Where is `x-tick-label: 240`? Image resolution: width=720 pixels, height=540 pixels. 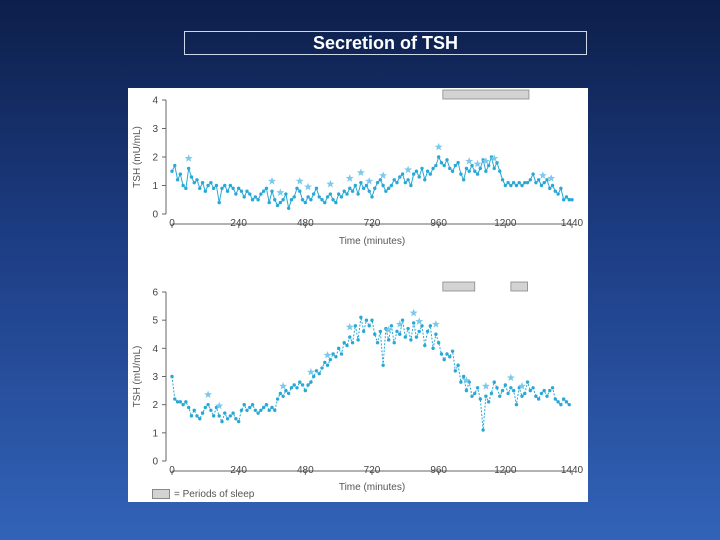
x-tick-label: 240 is located at coordinates (238, 223).